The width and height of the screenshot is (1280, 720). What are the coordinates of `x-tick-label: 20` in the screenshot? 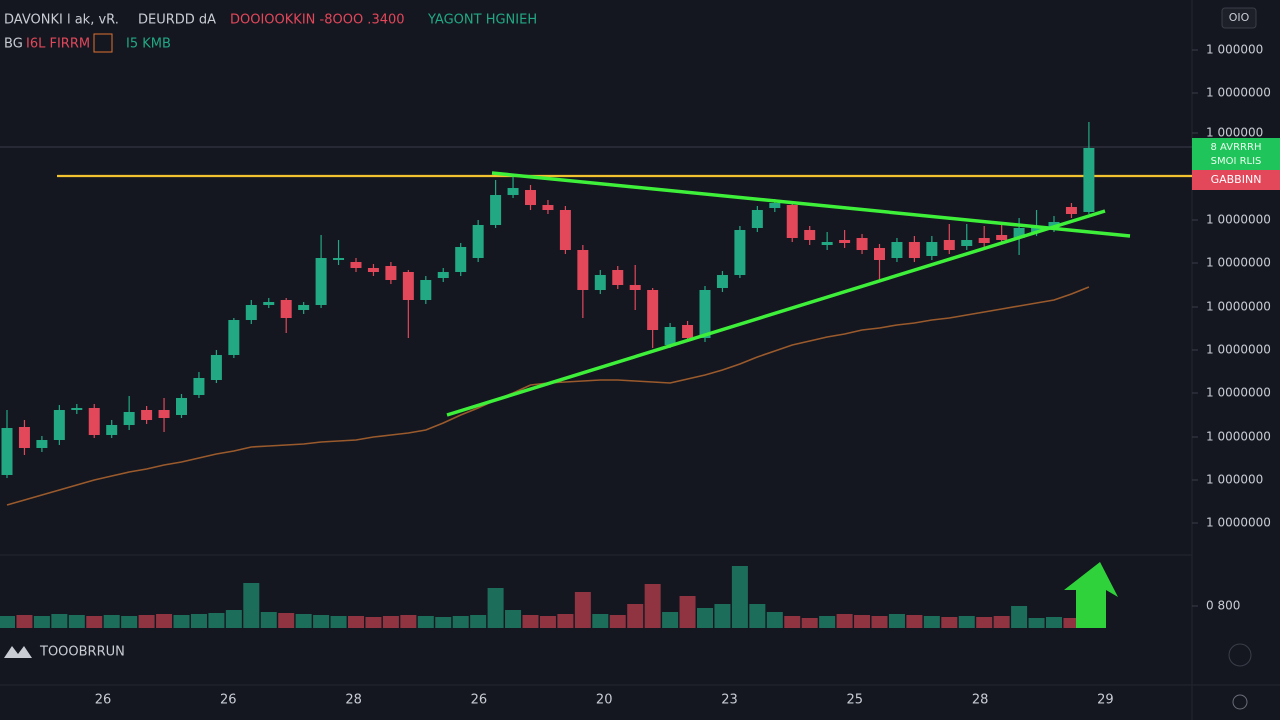 It's located at (604, 700).